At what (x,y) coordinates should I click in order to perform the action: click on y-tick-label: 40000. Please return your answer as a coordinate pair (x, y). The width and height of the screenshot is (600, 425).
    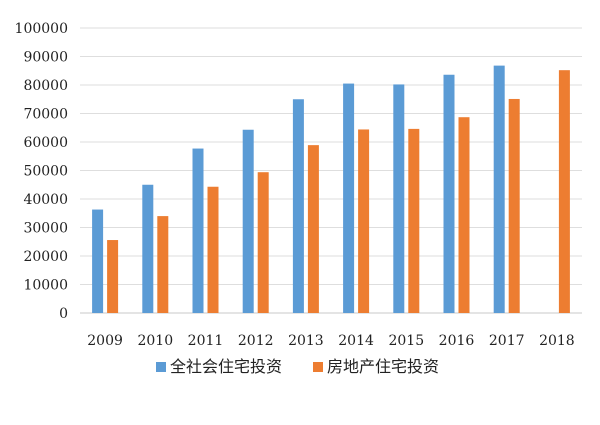
    Looking at the image, I should click on (45, 200).